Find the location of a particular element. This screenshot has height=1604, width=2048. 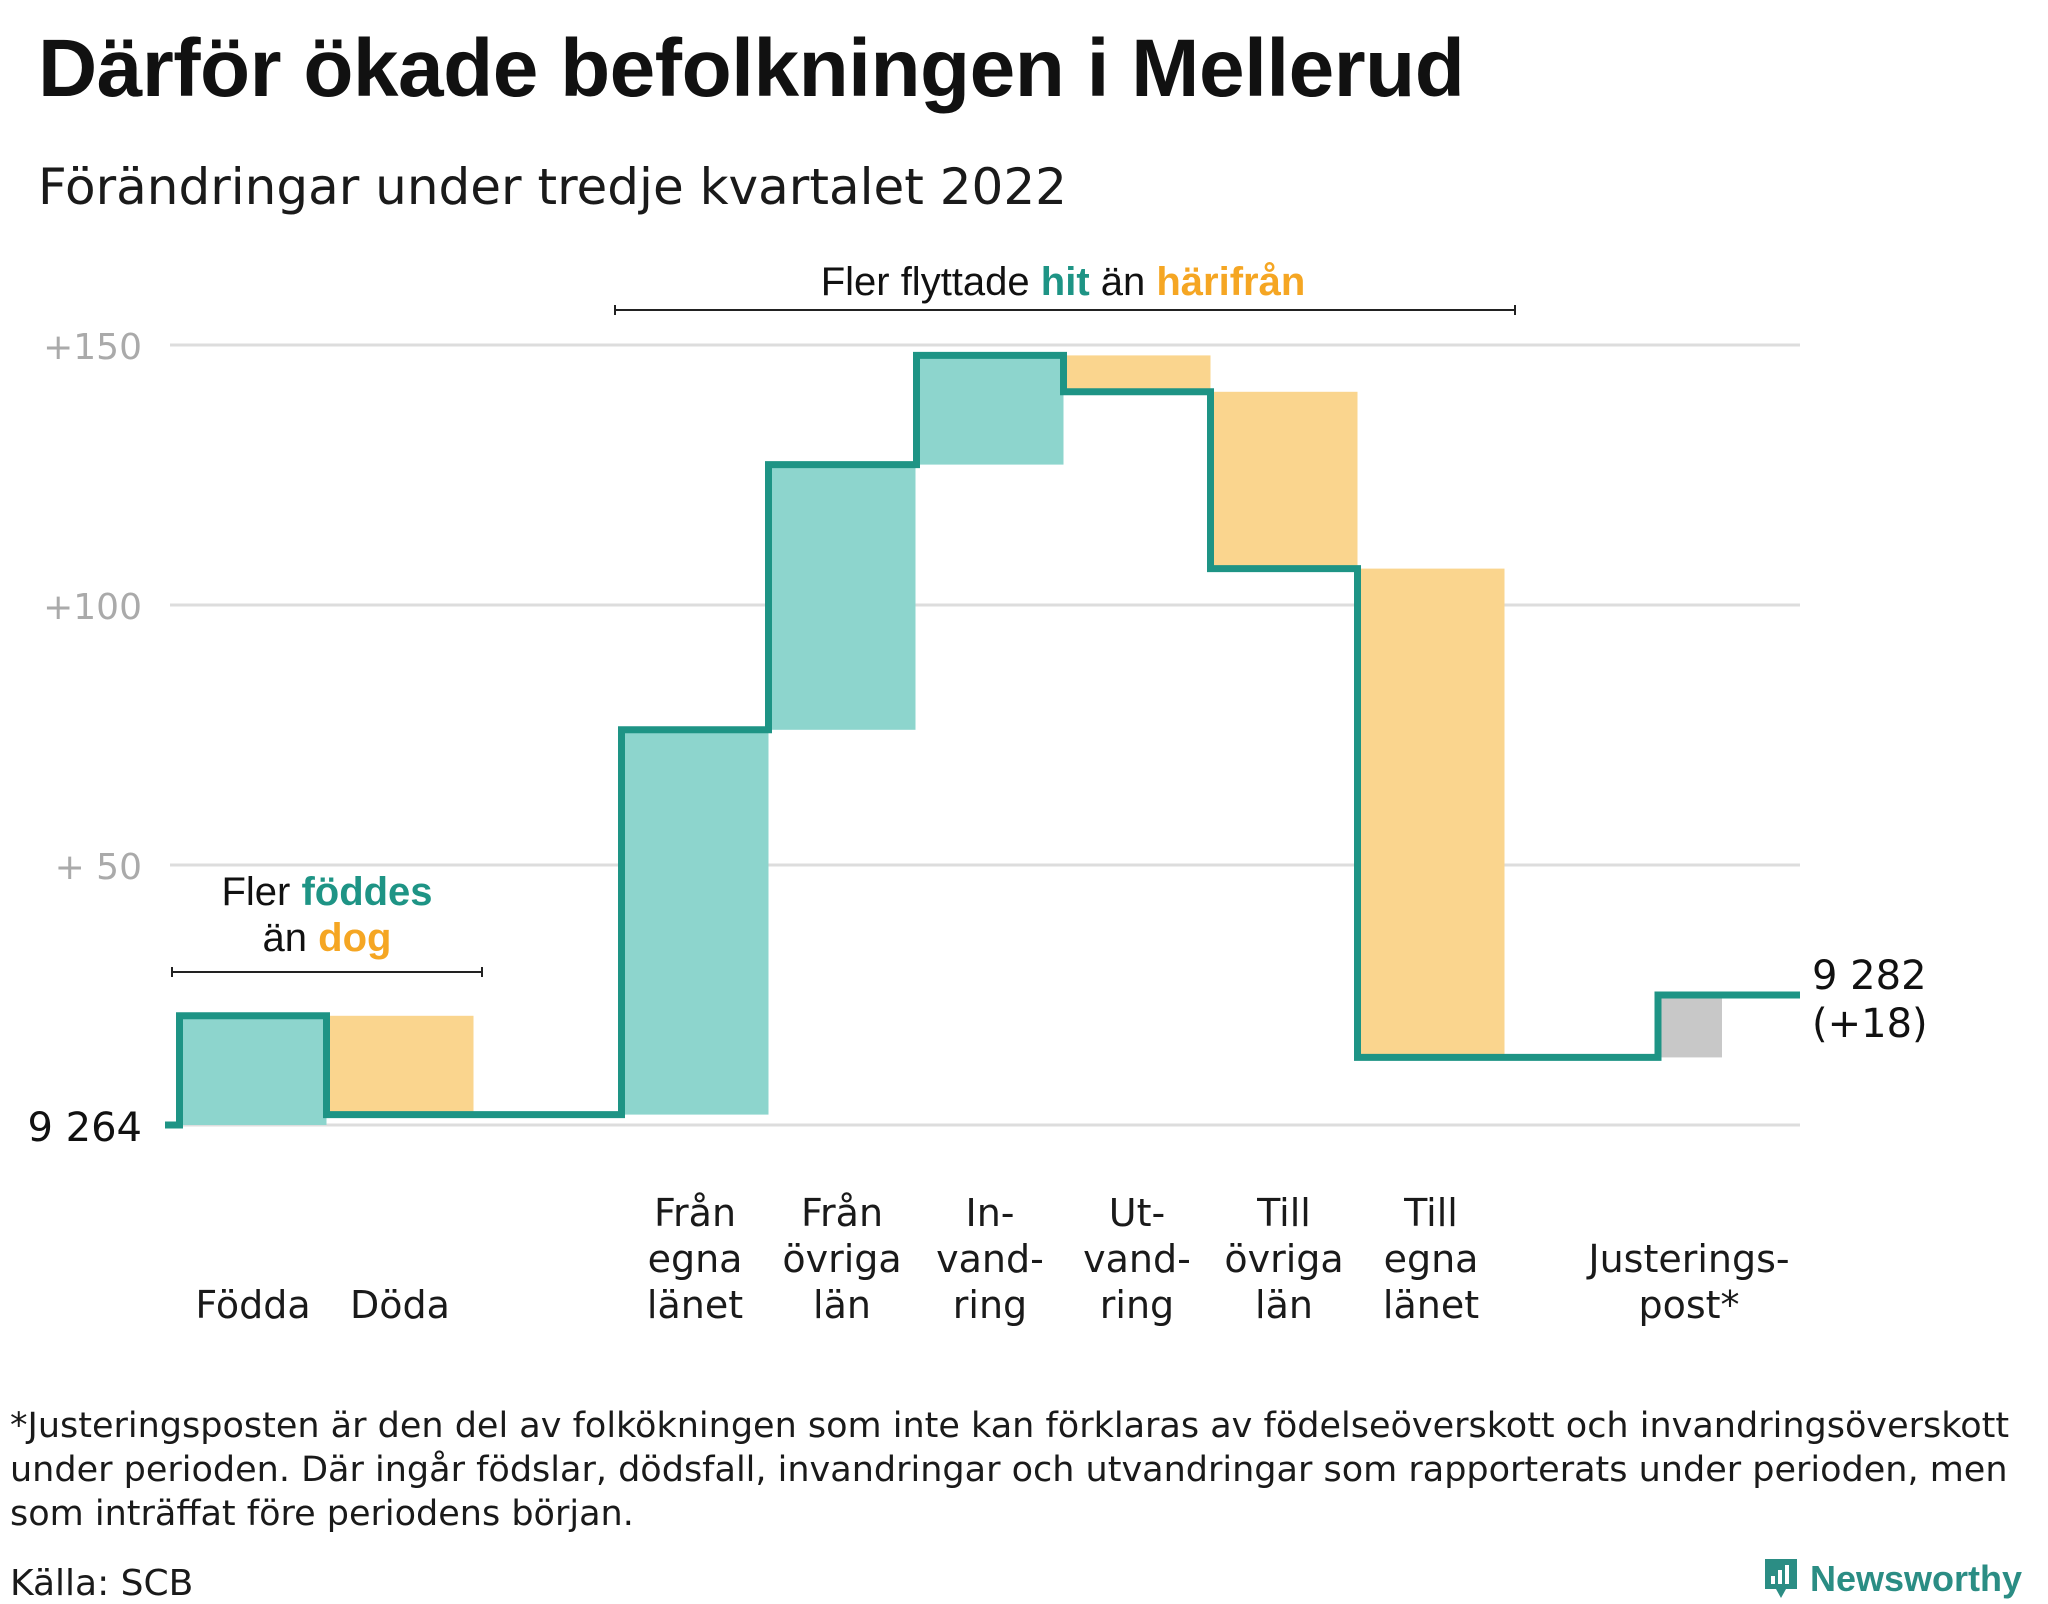

category-label: Ut- is located at coordinates (1137, 1213).